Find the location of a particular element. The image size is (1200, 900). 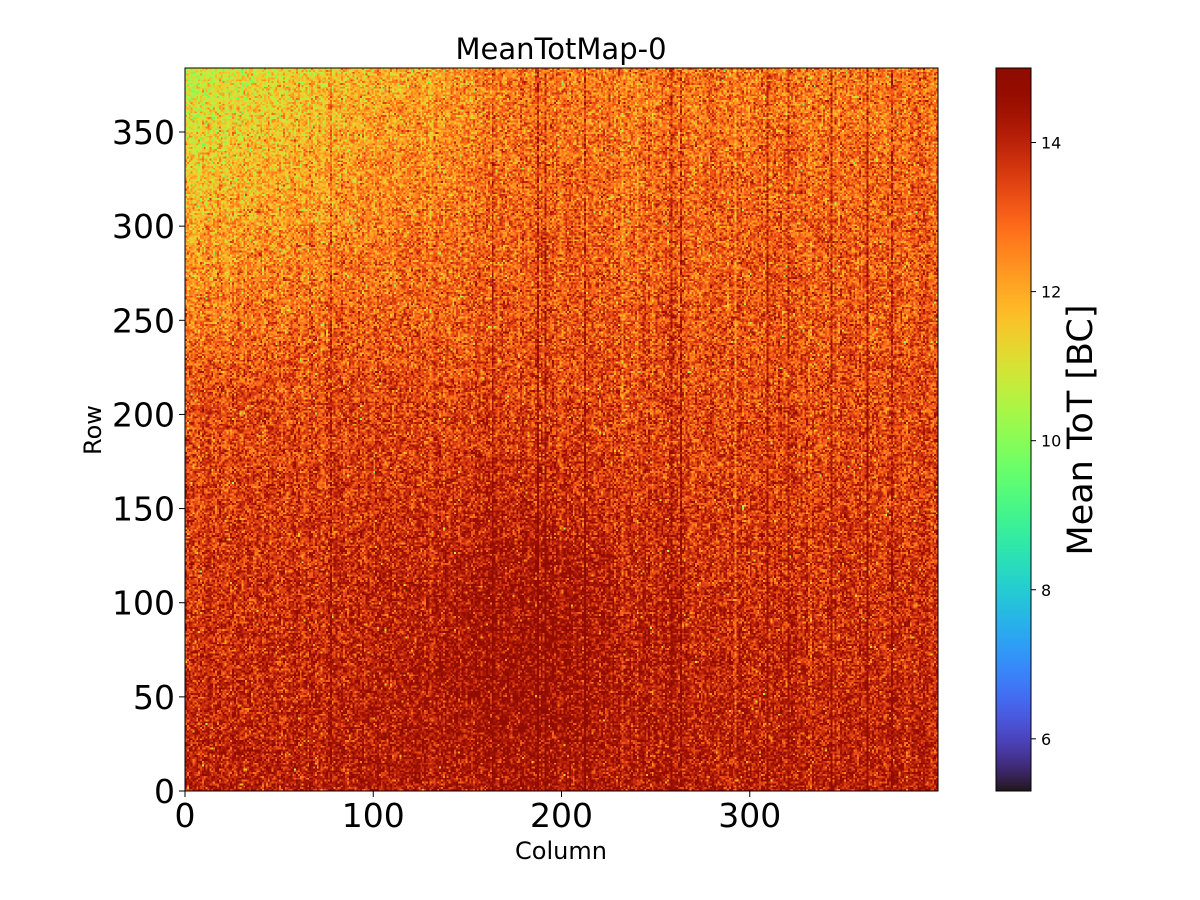

colorbar-label: Mean ToT [BC] is located at coordinates (1081, 430).